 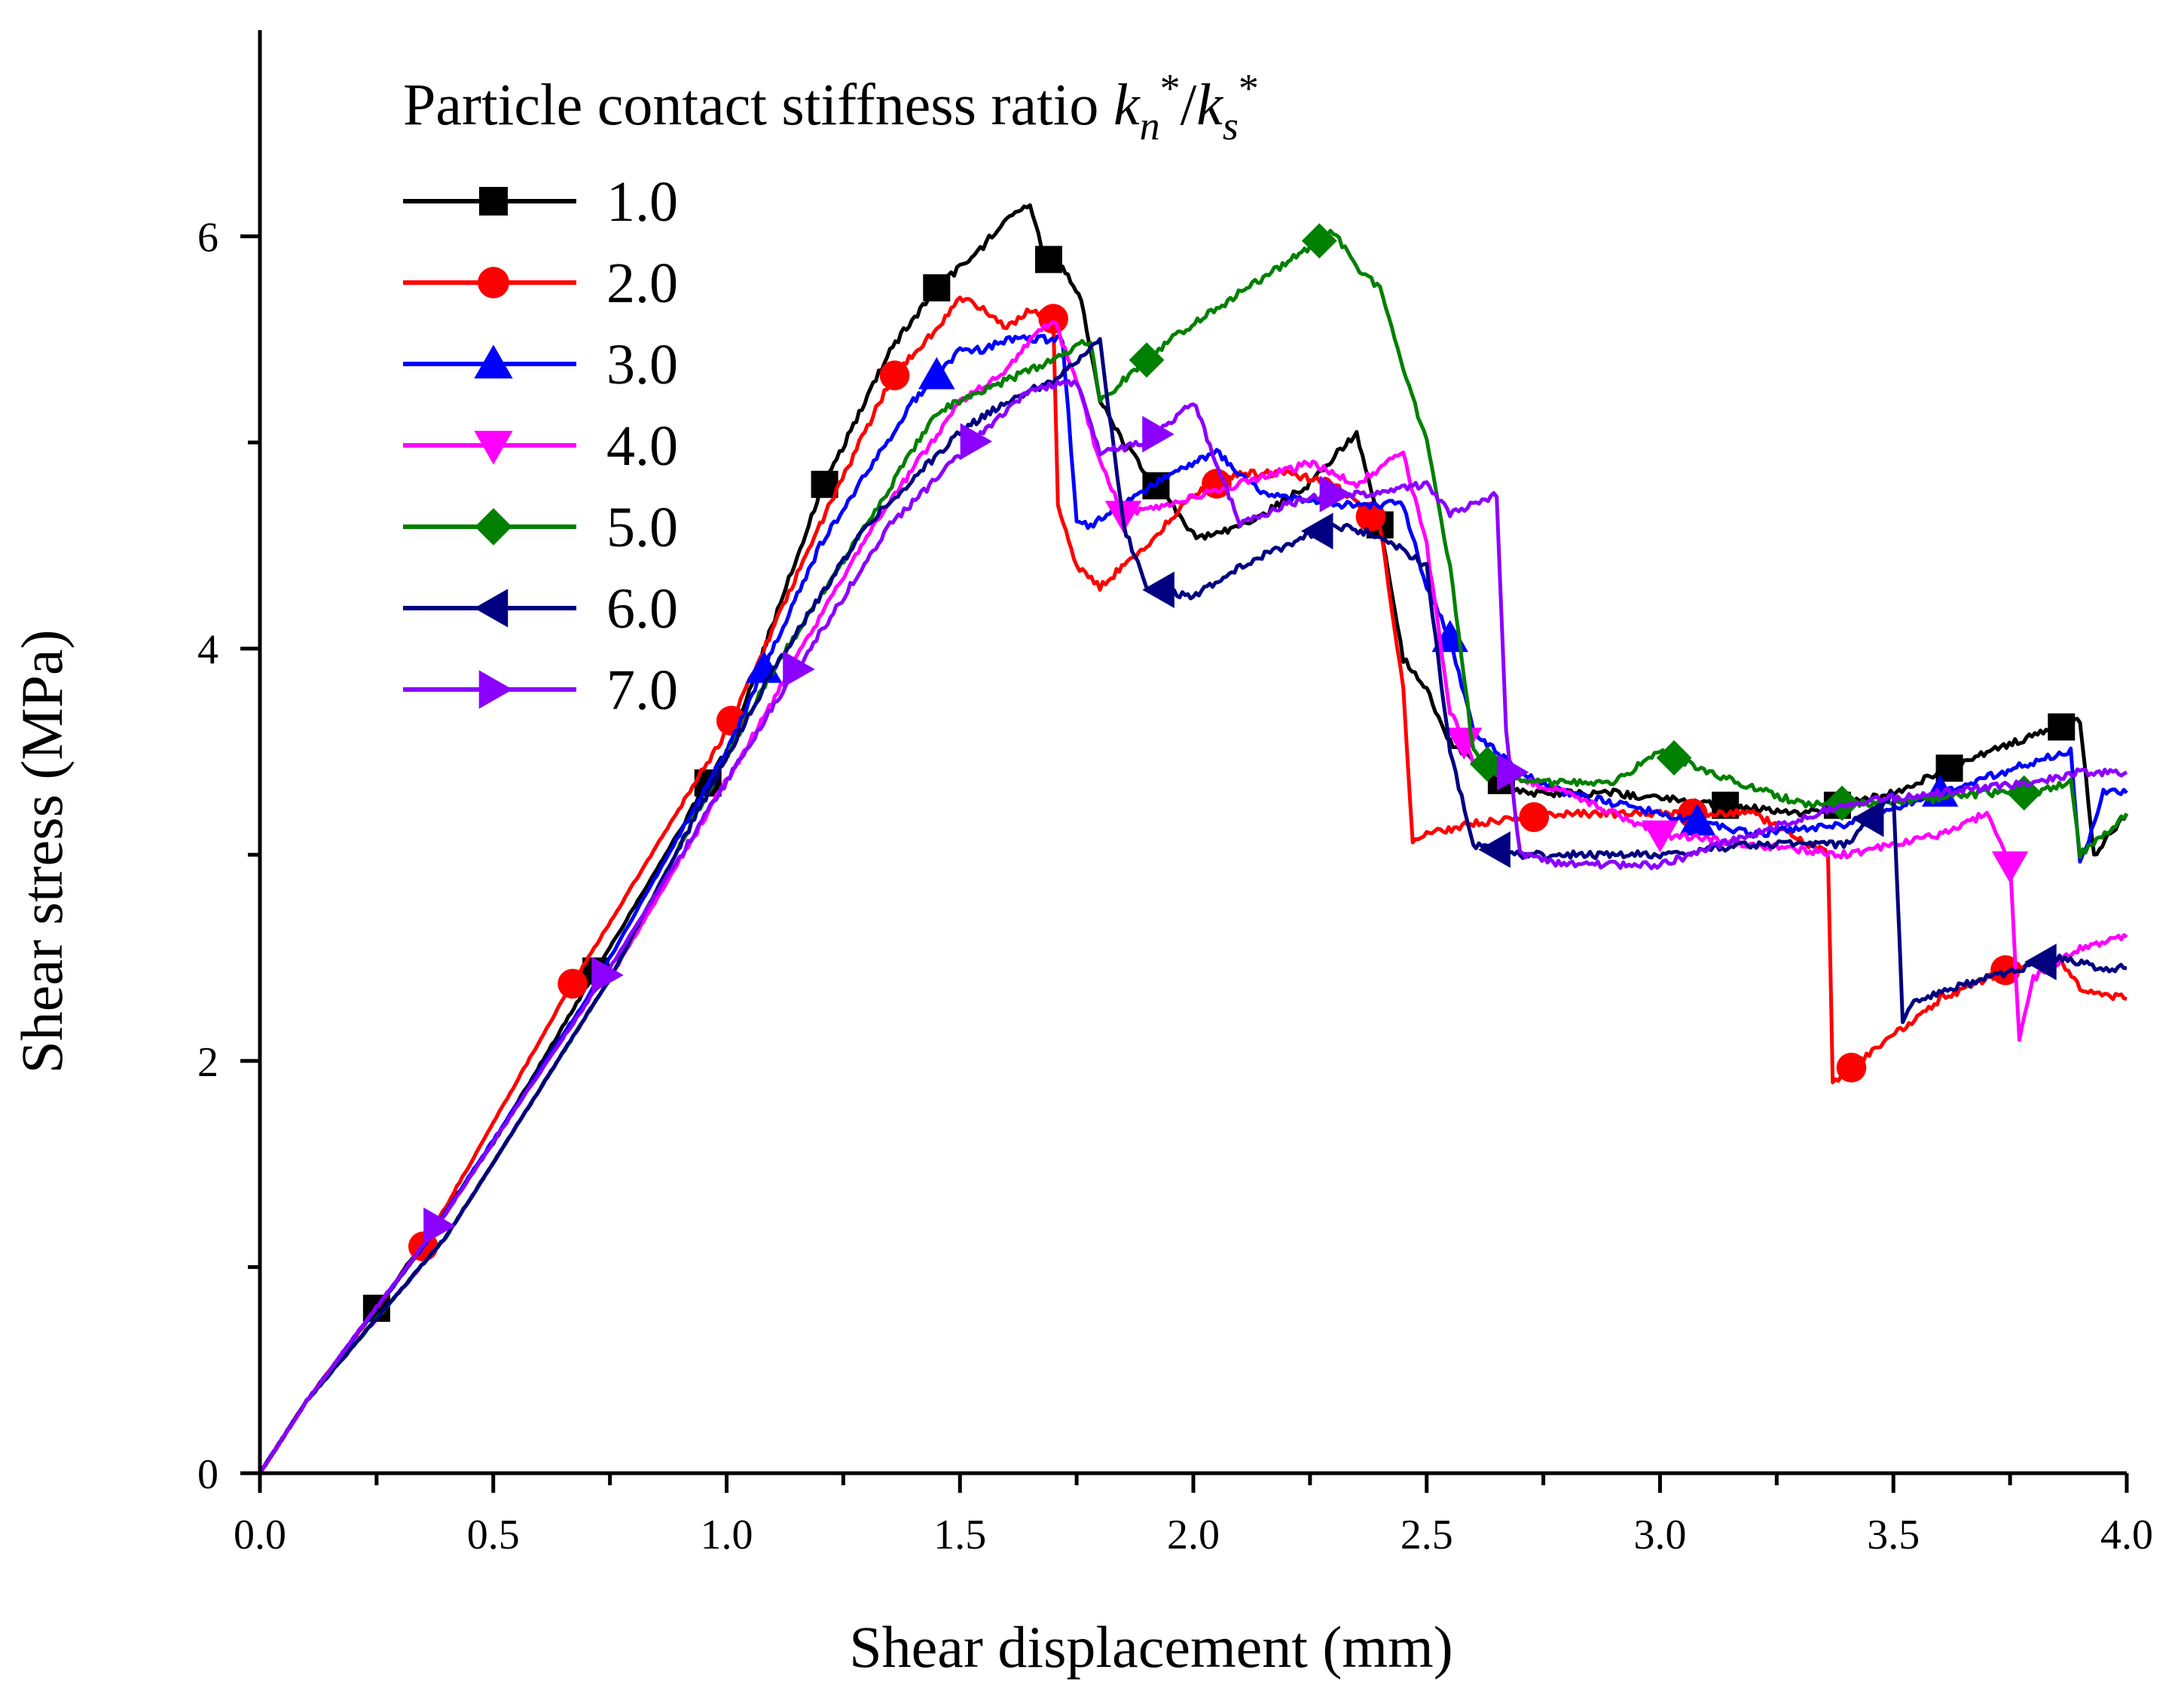 What do you see at coordinates (207, 238) in the screenshot?
I see `y-tick-label: 6` at bounding box center [207, 238].